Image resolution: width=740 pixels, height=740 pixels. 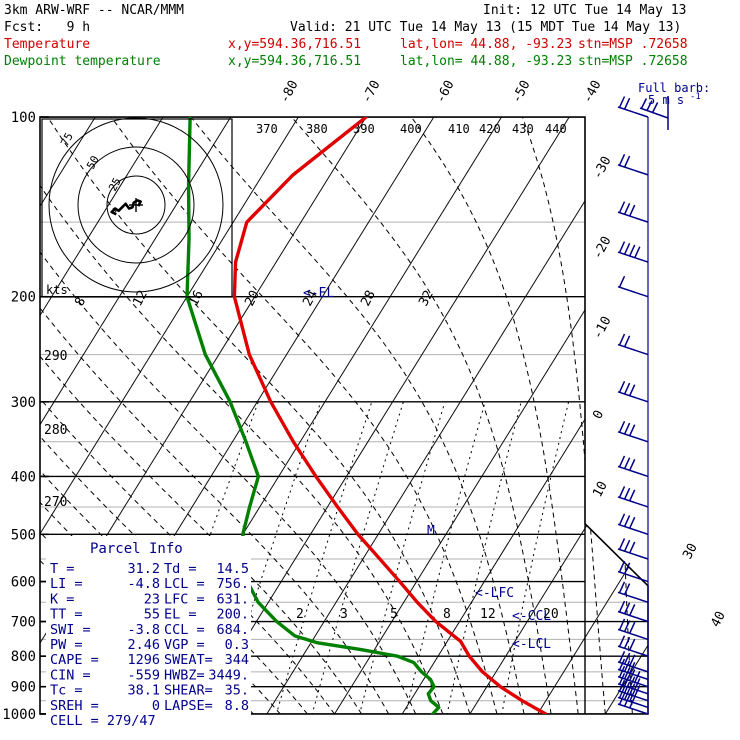 I want to click on parcel-key-left: PW =, so click(x=66, y=645).